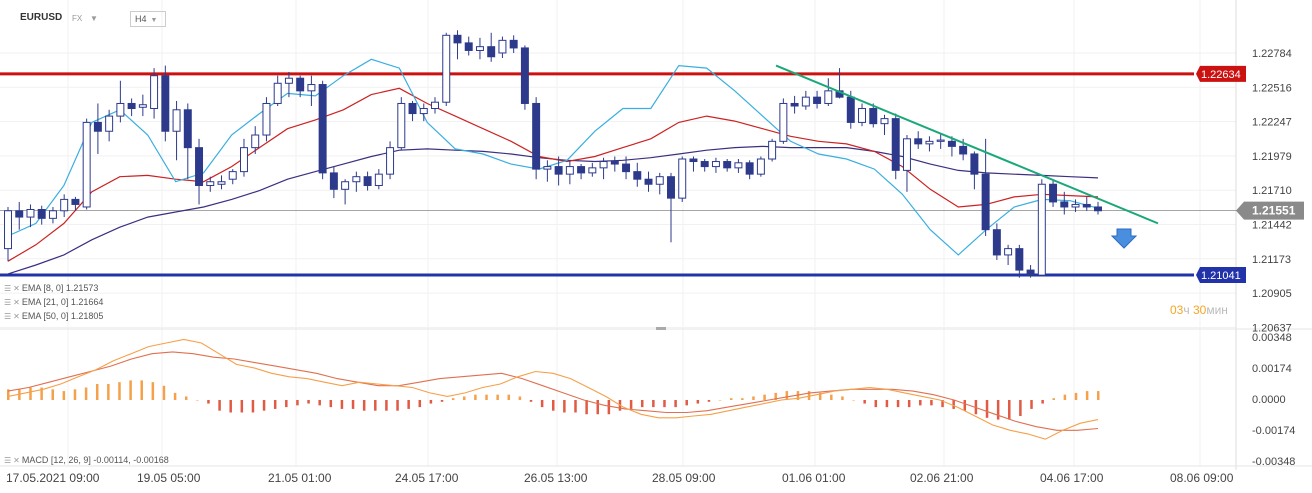 The image size is (1312, 493). What do you see at coordinates (141, 19) in the screenshot?
I see `timeframe-value: H4` at bounding box center [141, 19].